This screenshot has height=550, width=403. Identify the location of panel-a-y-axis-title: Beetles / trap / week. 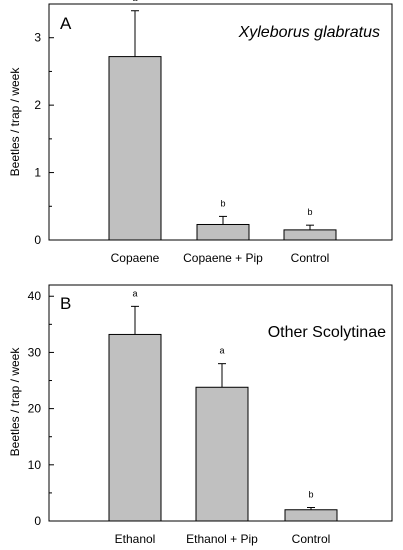
(15, 122).